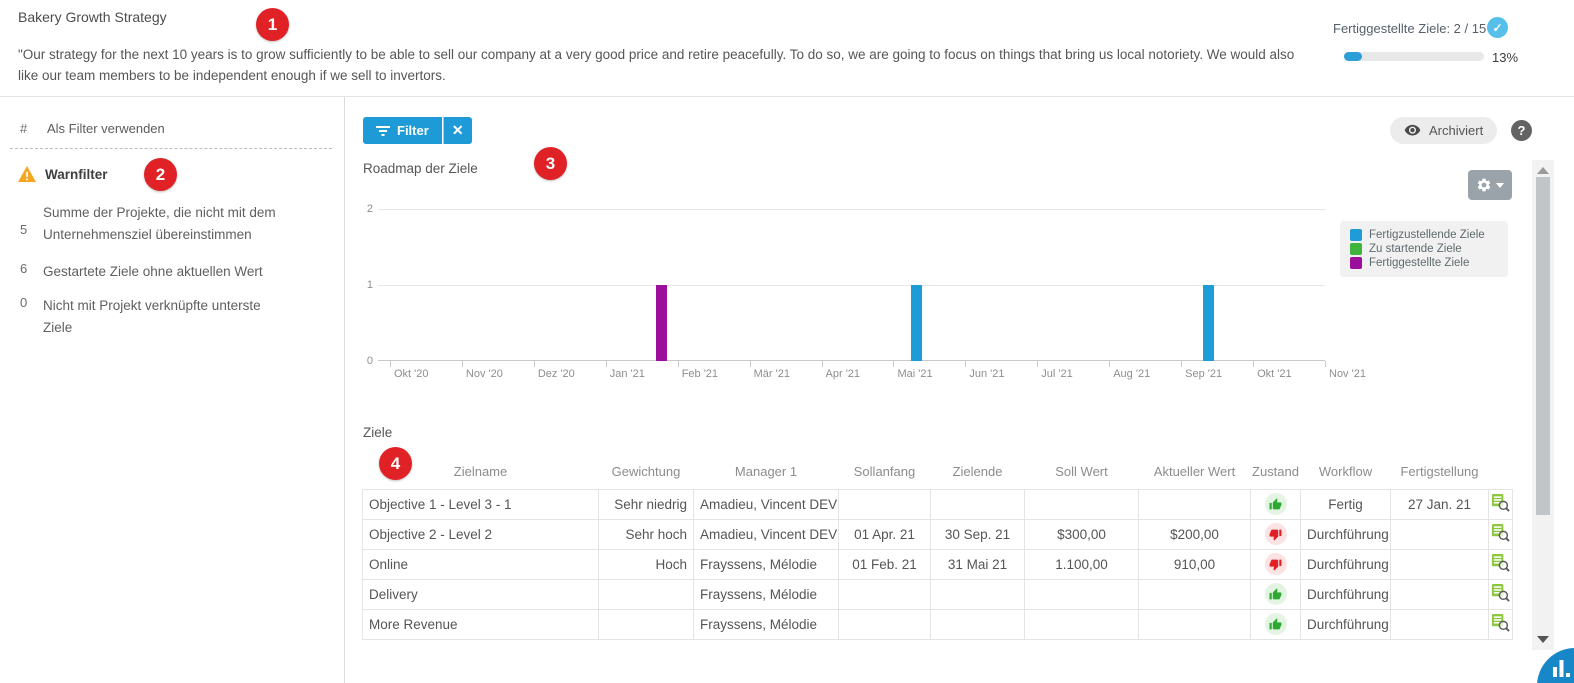 The width and height of the screenshot is (1574, 683). I want to click on progress-fill, so click(1353, 56).